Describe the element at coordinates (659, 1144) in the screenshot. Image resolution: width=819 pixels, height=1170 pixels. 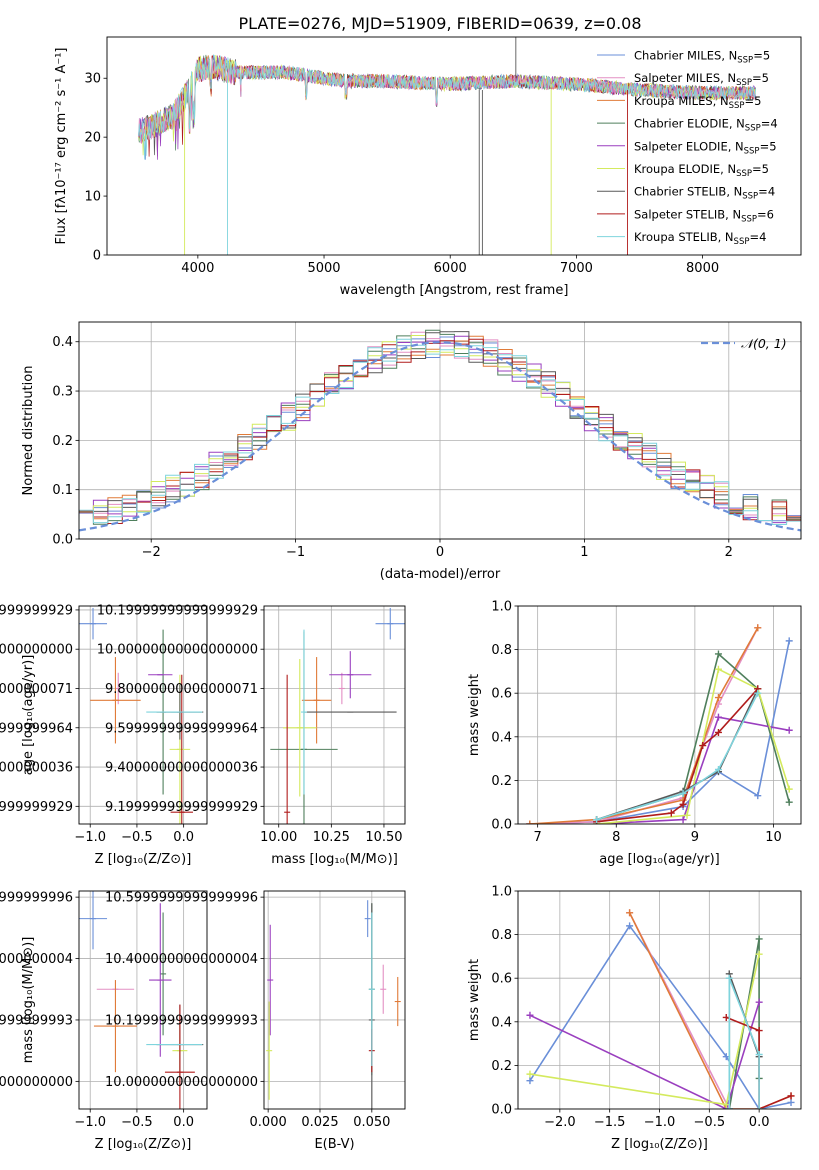
I see `x-axis-label: Z [log₁₀(Z/Z⊙)]` at that location.